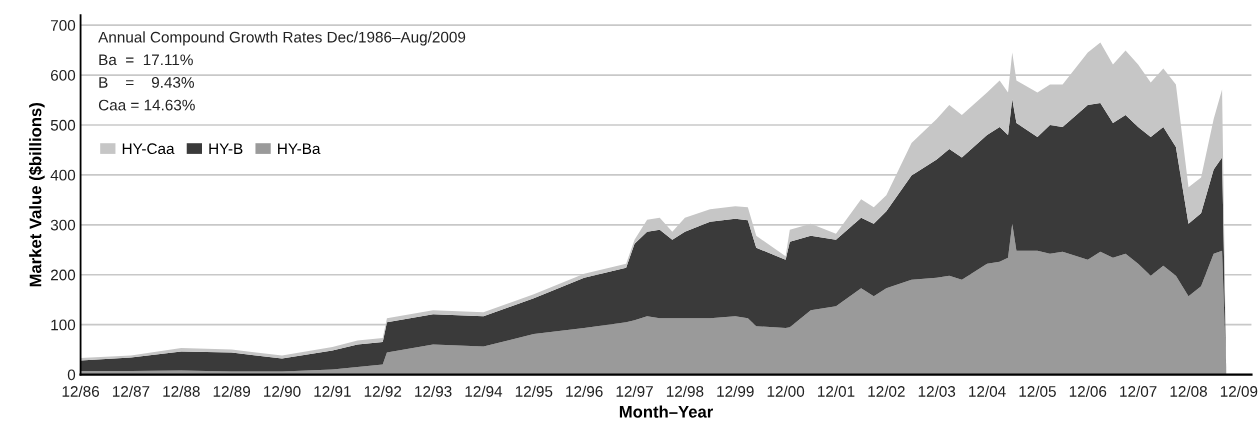  What do you see at coordinates (63, 225) in the screenshot?
I see `y-tick-label: 300` at bounding box center [63, 225].